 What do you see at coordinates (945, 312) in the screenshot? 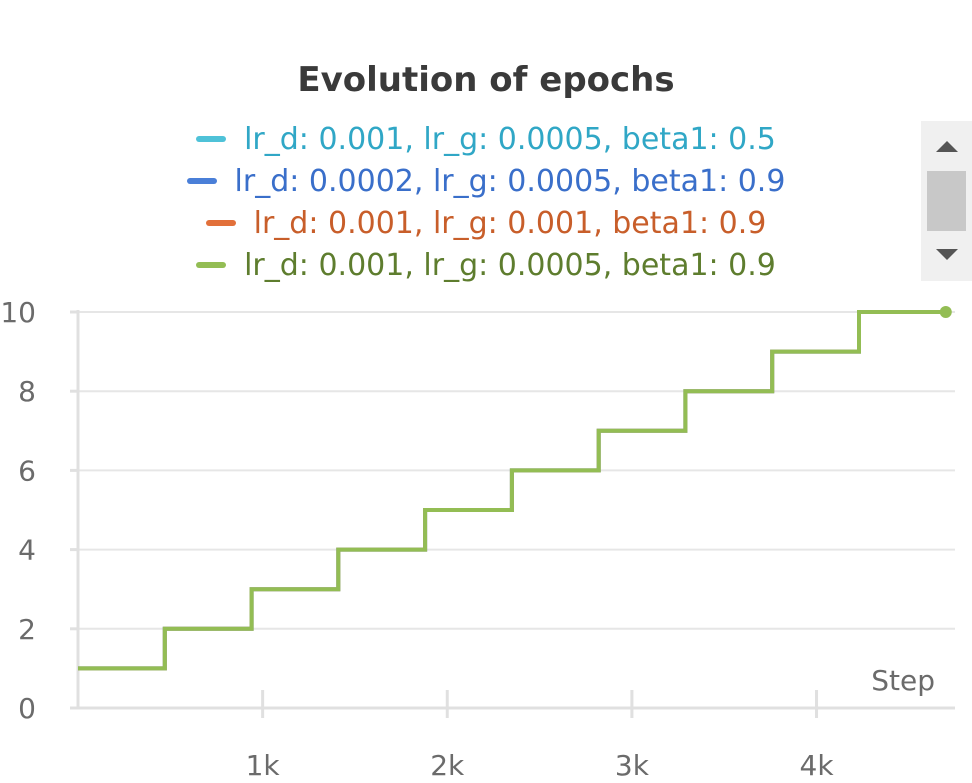
I see `series-end-point` at bounding box center [945, 312].